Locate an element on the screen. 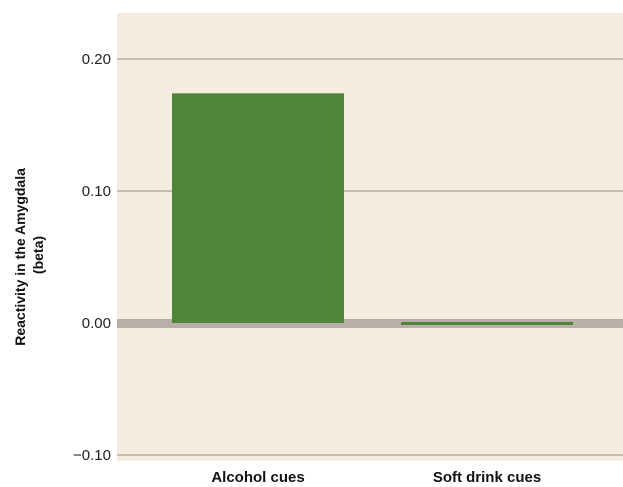  y-axis-title: Reactivity in the Amygdala (beta) is located at coordinates (29, 255).